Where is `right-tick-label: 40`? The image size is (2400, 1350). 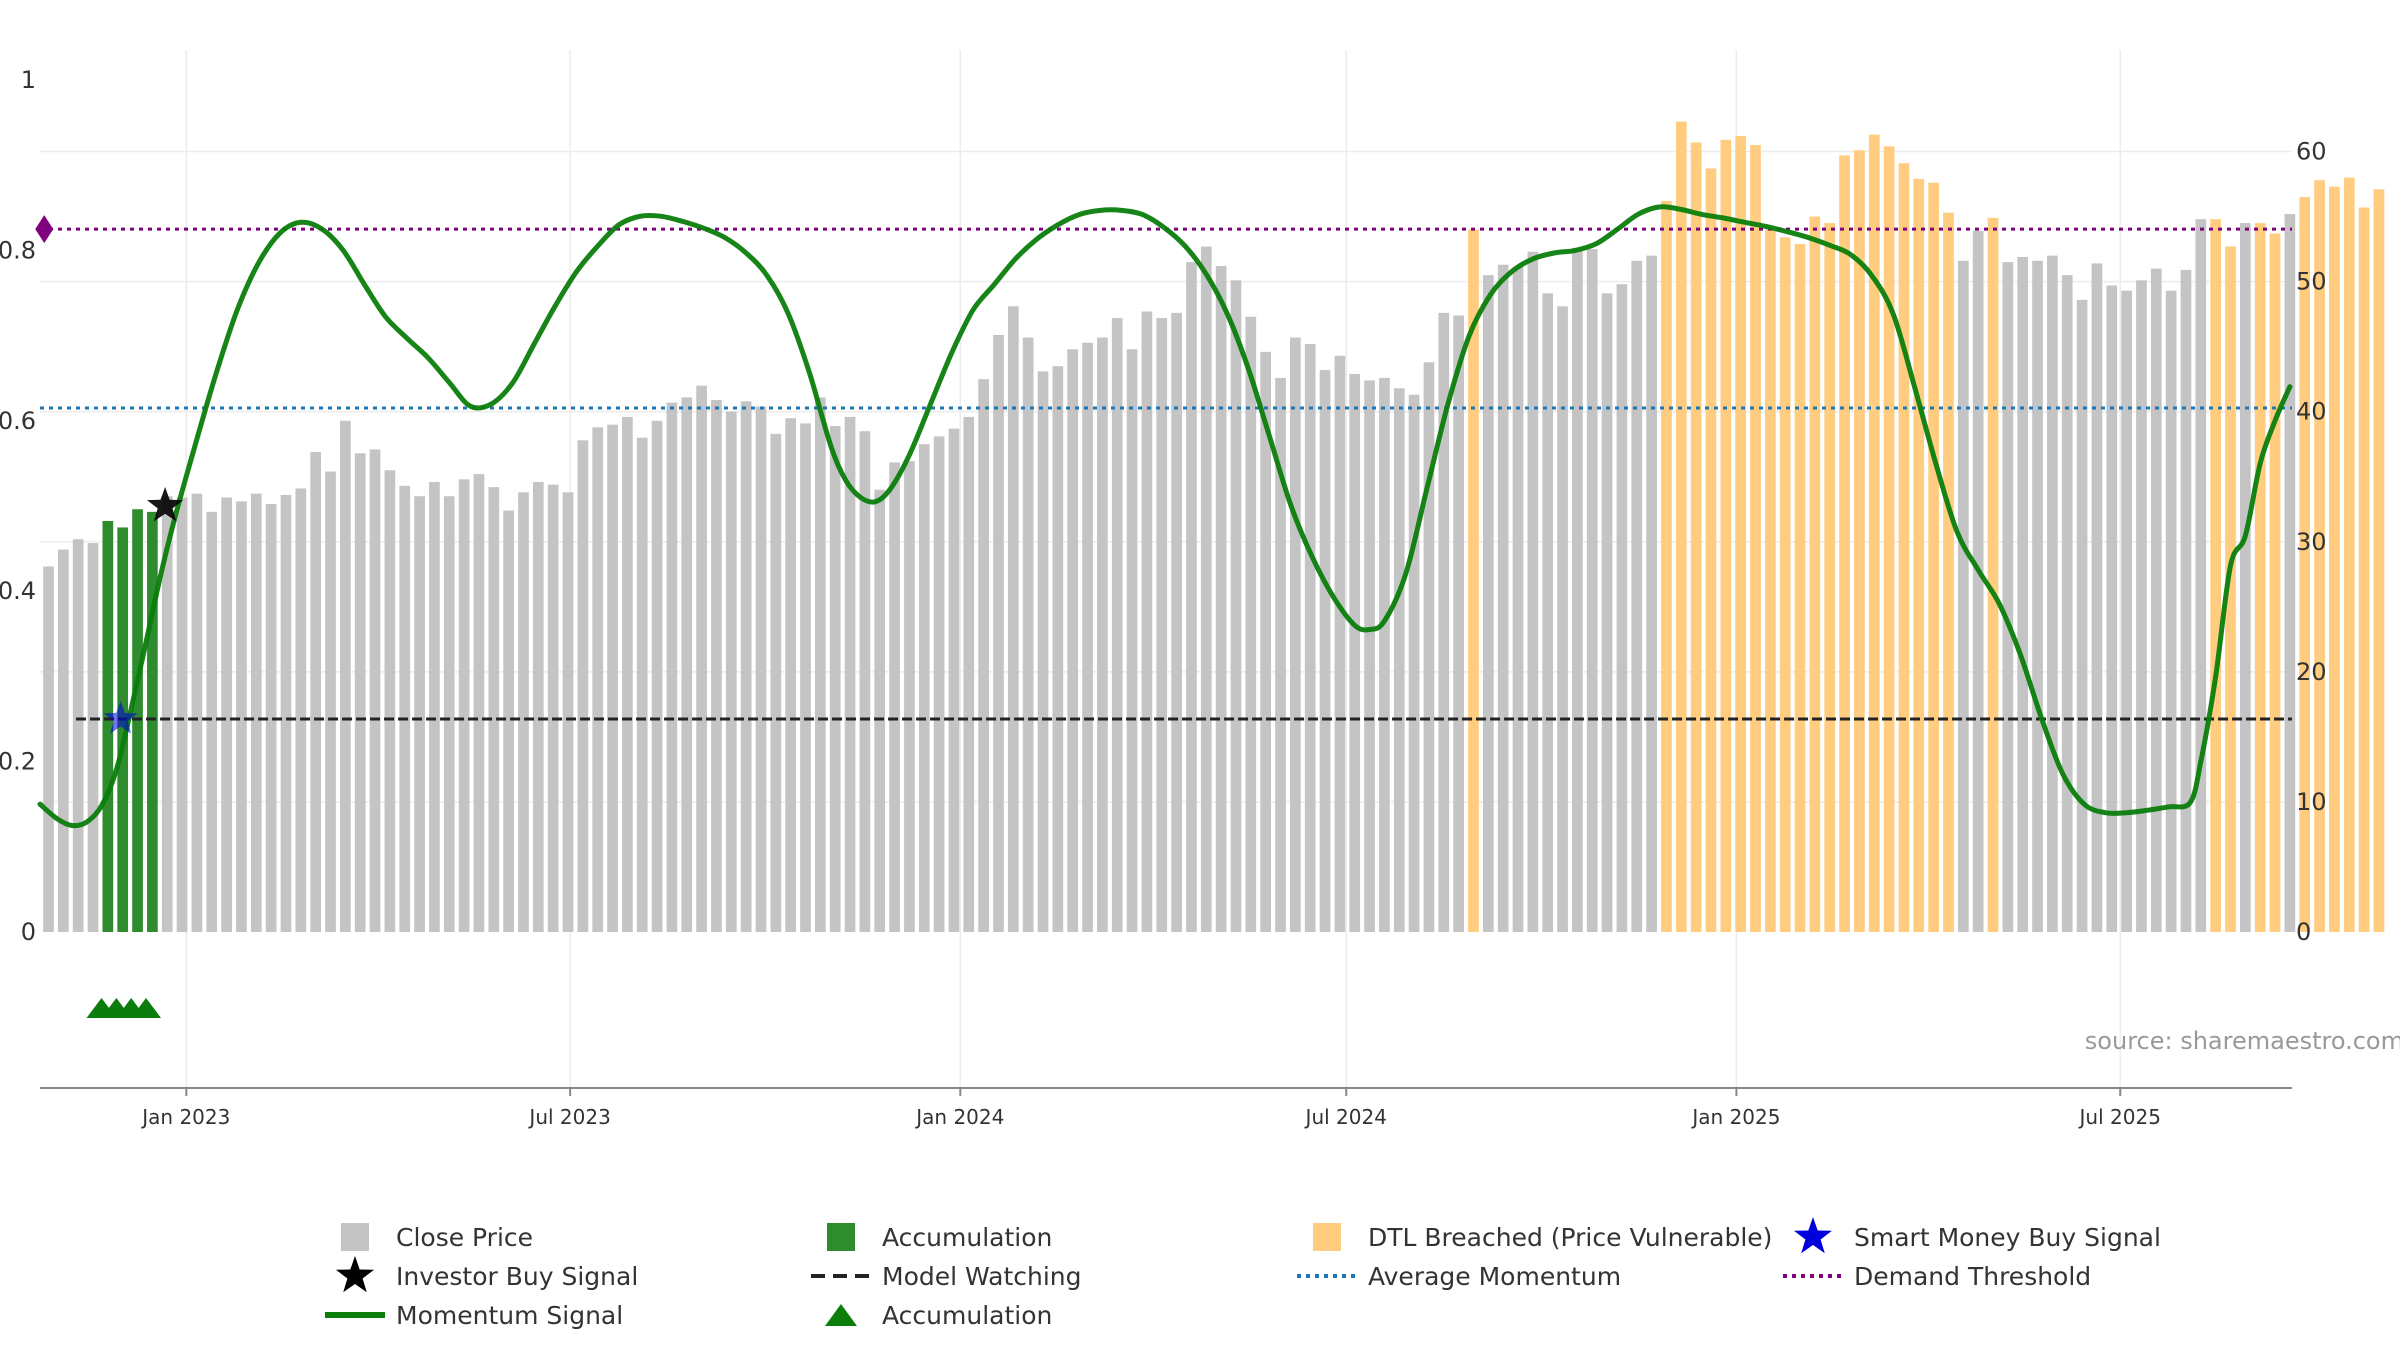 right-tick-label: 40 is located at coordinates (2311, 412).